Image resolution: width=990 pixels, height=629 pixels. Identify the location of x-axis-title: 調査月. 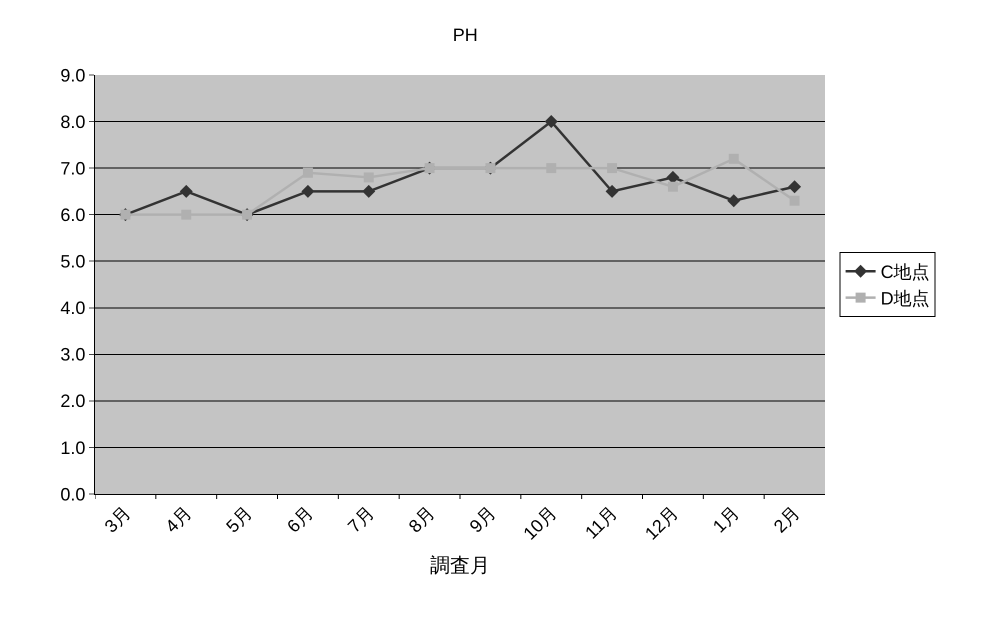
(460, 566).